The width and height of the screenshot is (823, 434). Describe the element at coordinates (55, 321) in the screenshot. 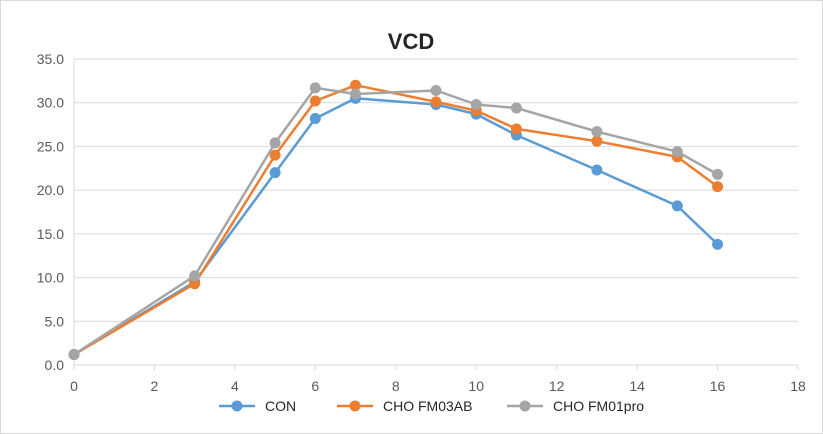

I see `y-tick-label: 5.0` at that location.